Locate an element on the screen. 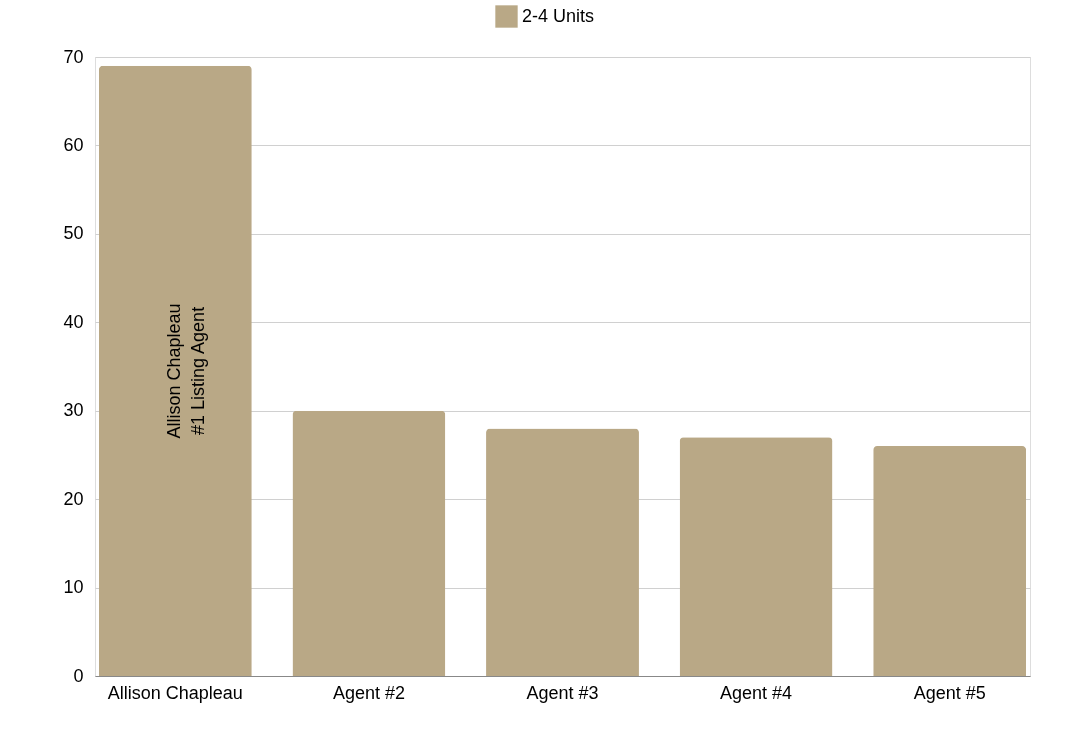 The image size is (1080, 739). y-tick-label: 50 is located at coordinates (73, 233).